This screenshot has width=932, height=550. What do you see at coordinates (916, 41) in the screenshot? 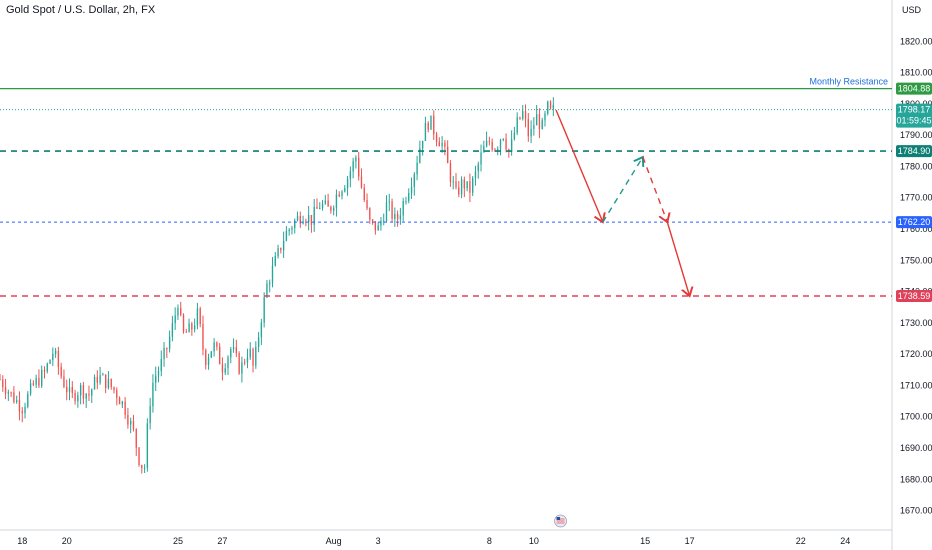
I see `y-tick-label: 1820.00` at bounding box center [916, 41].